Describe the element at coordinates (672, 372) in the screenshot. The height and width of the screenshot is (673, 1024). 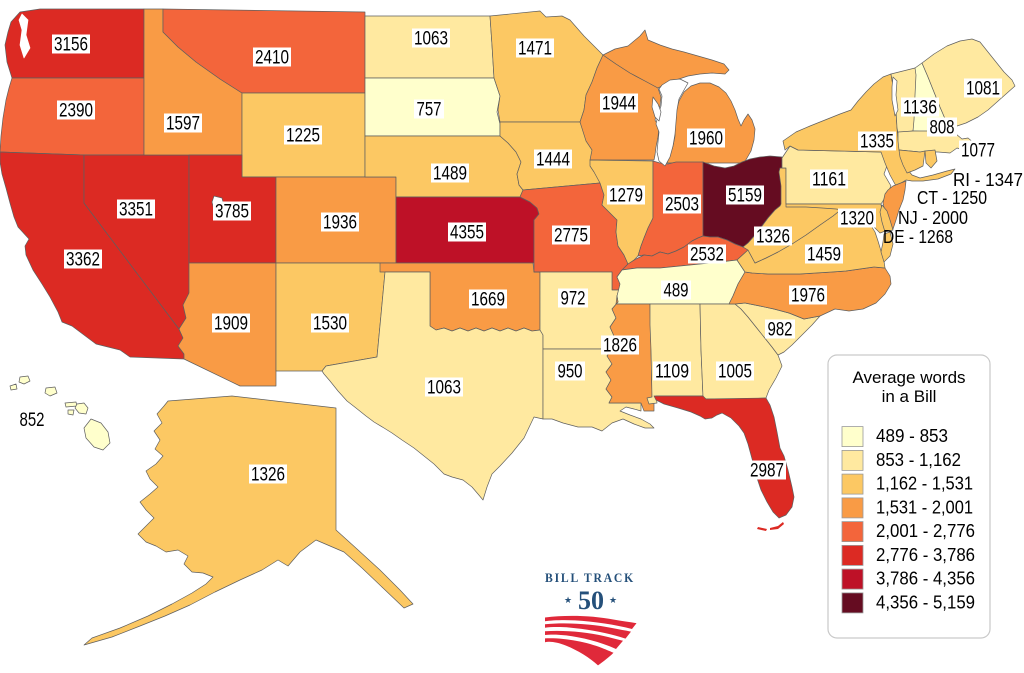
I see `svg-text: 1109` at that location.